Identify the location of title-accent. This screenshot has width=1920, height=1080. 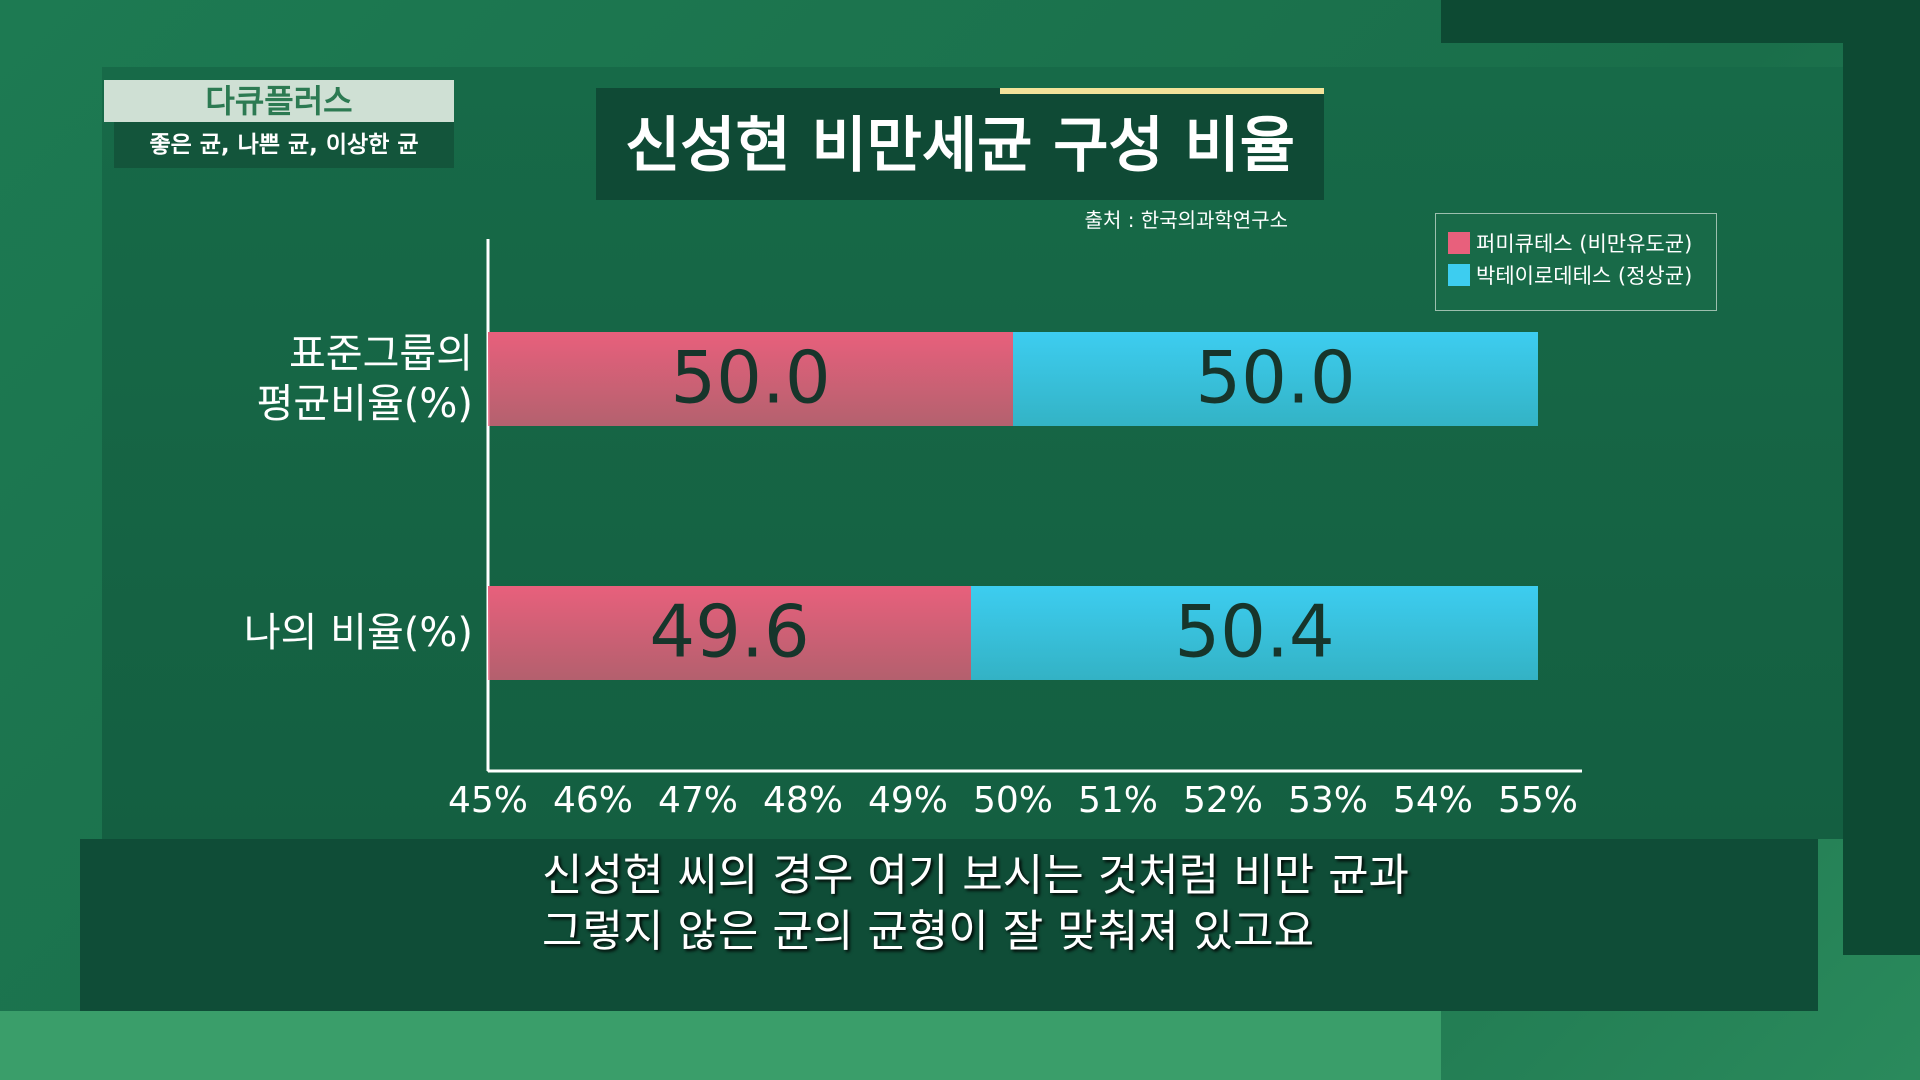
(1162, 91).